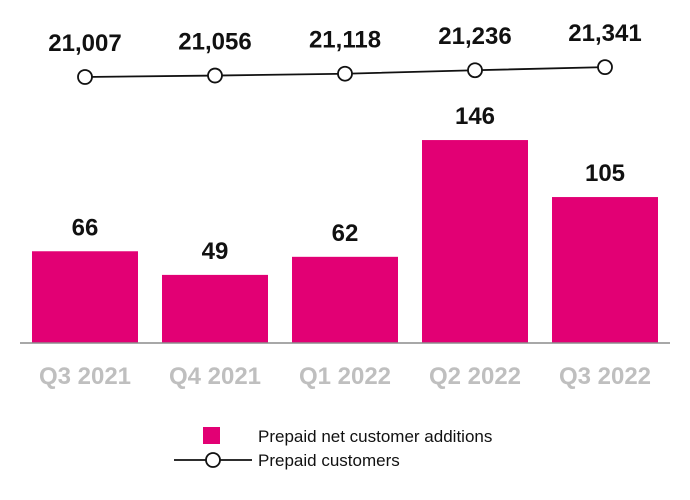 The image size is (690, 500). What do you see at coordinates (85, 376) in the screenshot?
I see `x-tick-label: Q3 2021` at bounding box center [85, 376].